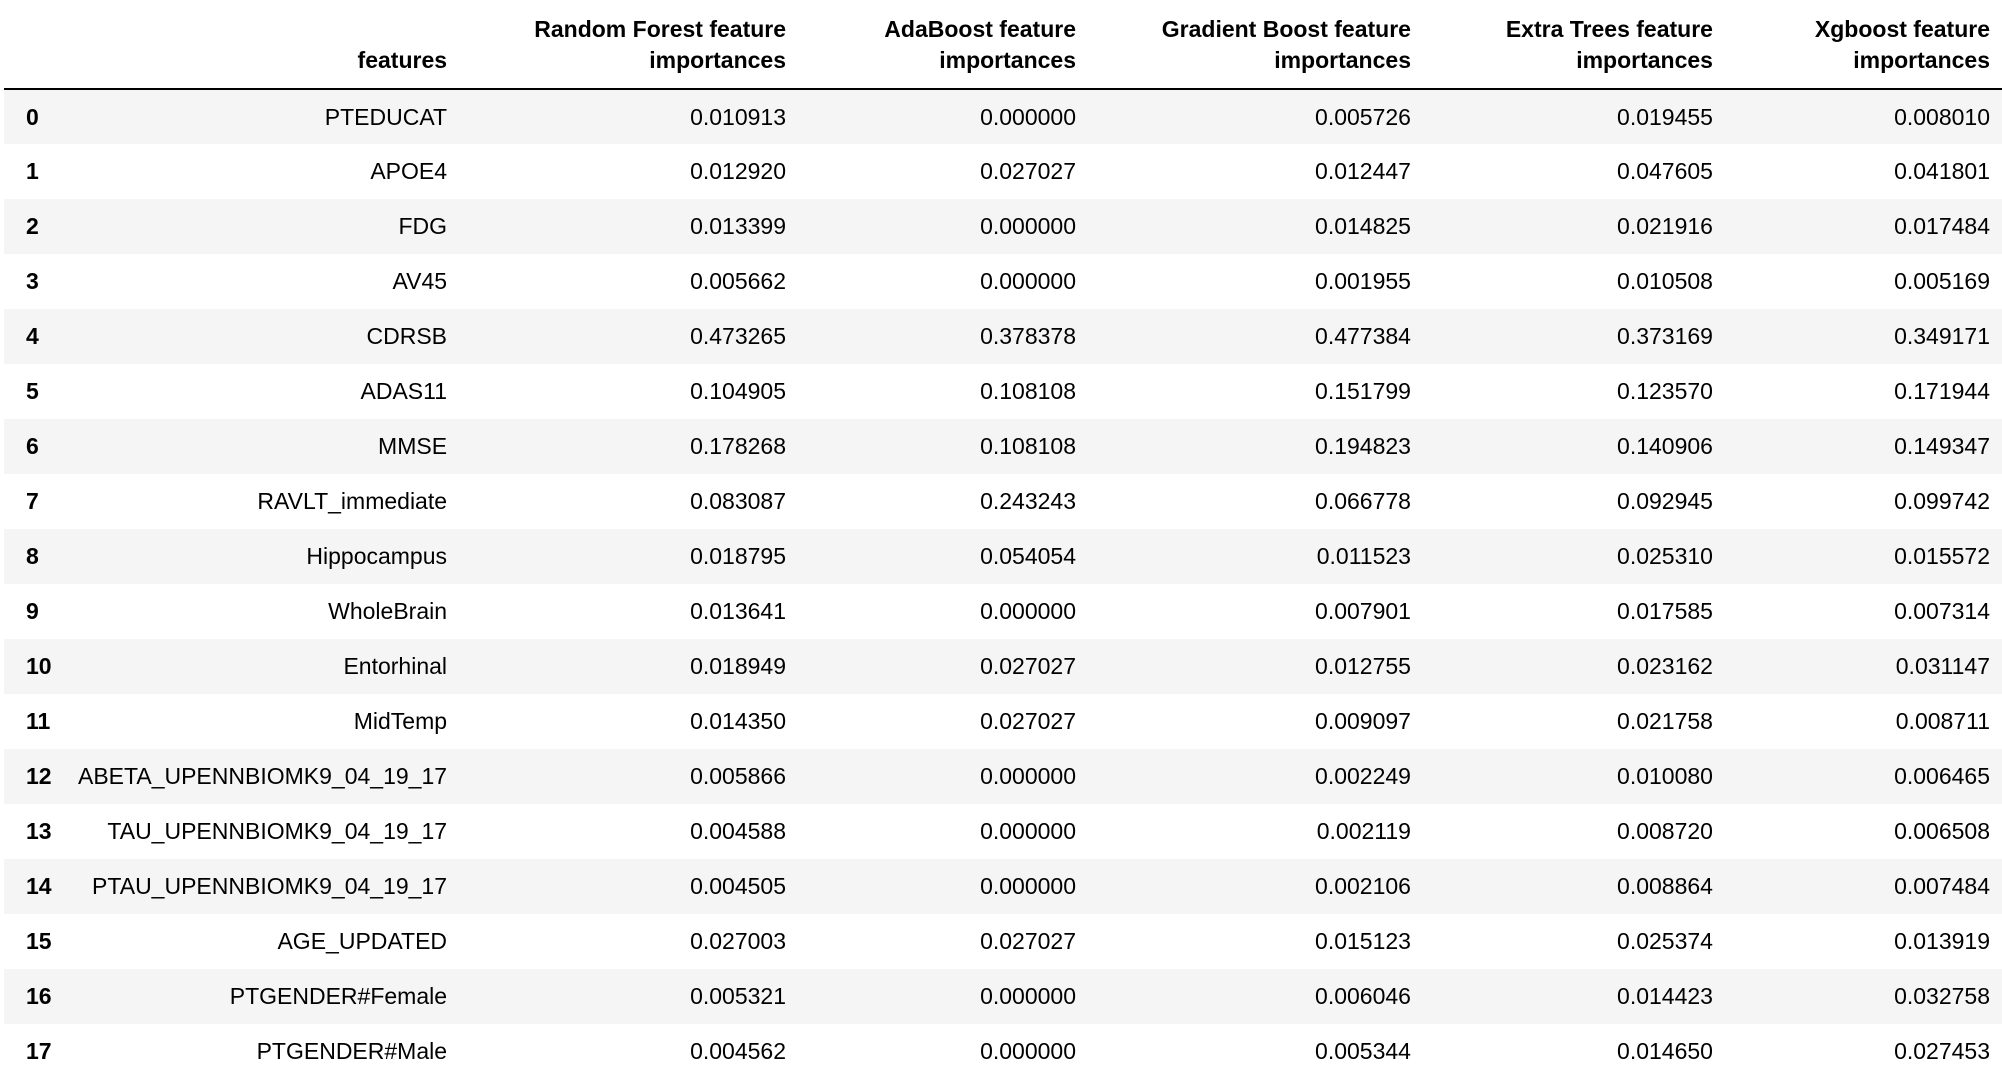 The height and width of the screenshot is (1080, 2002). I want to click on feature-name-cell: PTEDUCAT, so click(386, 116).